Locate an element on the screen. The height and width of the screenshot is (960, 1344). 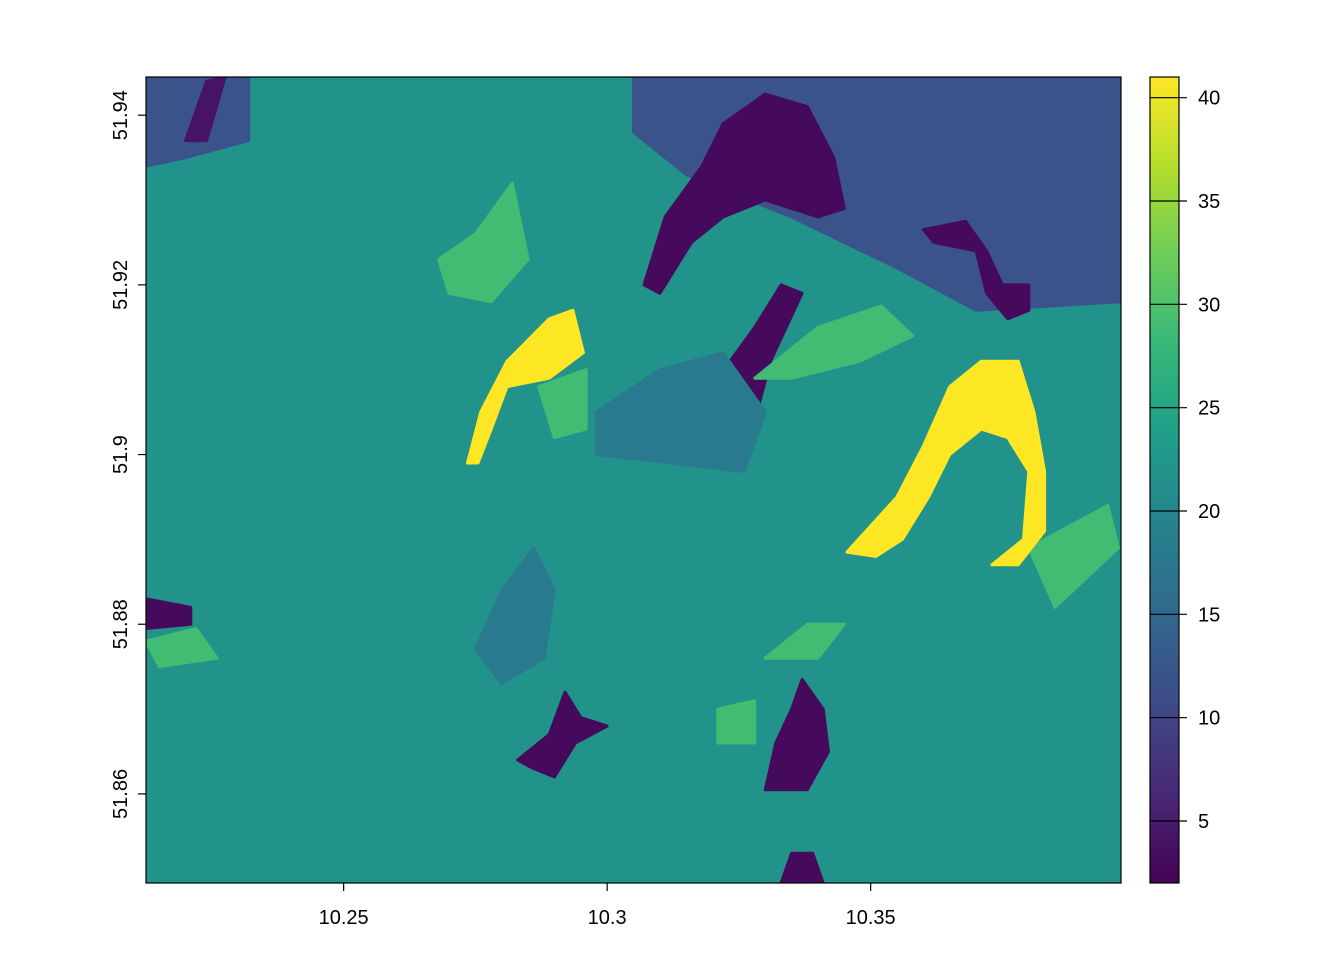
y-tick-label: 51.88 is located at coordinates (121, 624).